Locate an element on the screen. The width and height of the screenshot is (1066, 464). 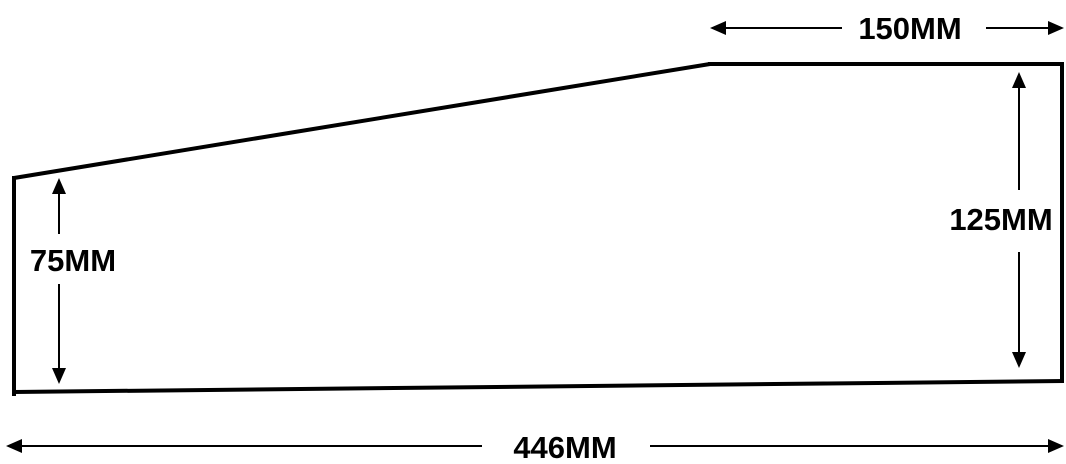
top-dimension-left-arrow is located at coordinates (718, 28).